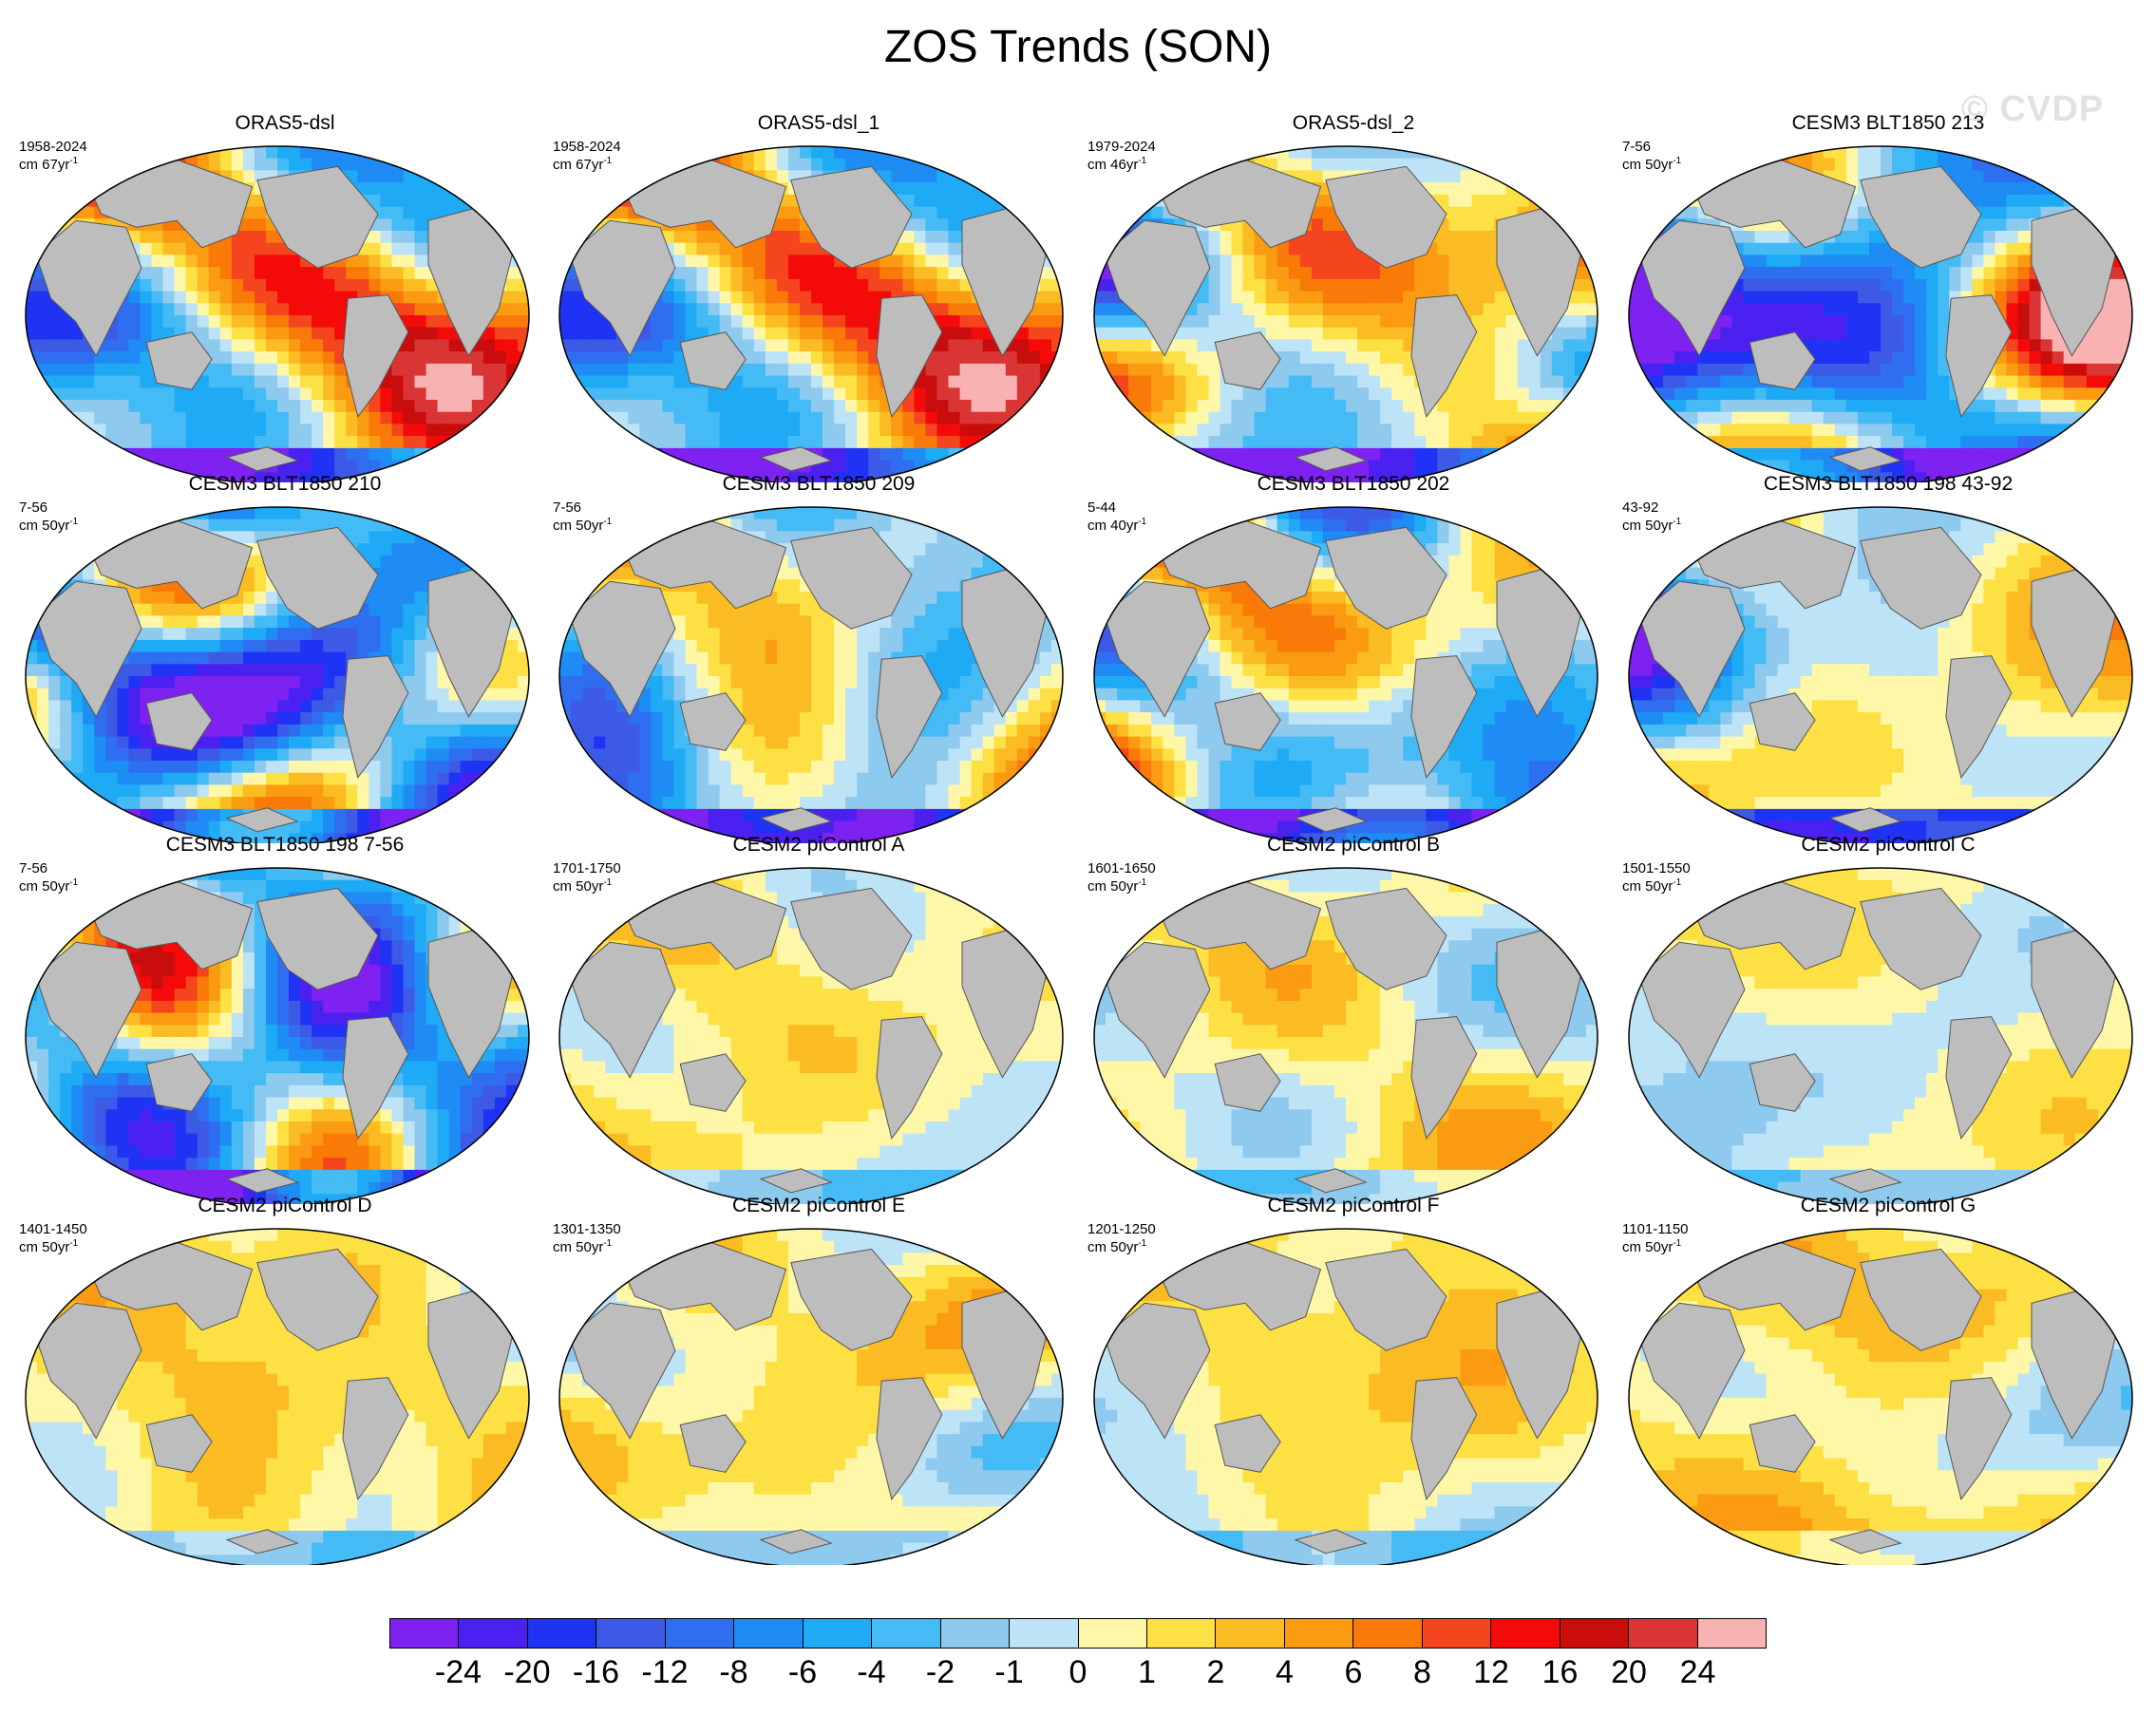 This screenshot has height=1715, width=2156. What do you see at coordinates (811, 313) in the screenshot?
I see `map-plot` at bounding box center [811, 313].